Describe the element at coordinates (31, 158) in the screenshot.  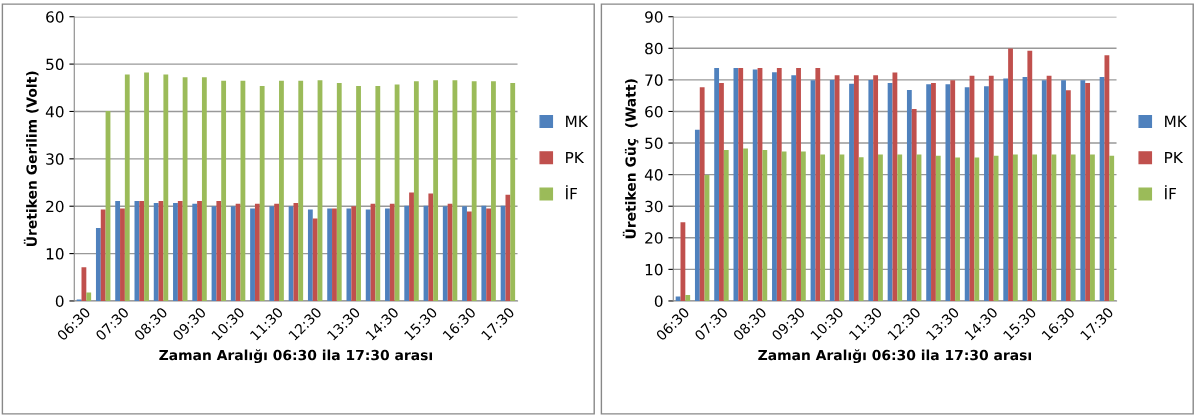
I see `y-axis-title: Üretiken Gerilim (Volt)` at that location.